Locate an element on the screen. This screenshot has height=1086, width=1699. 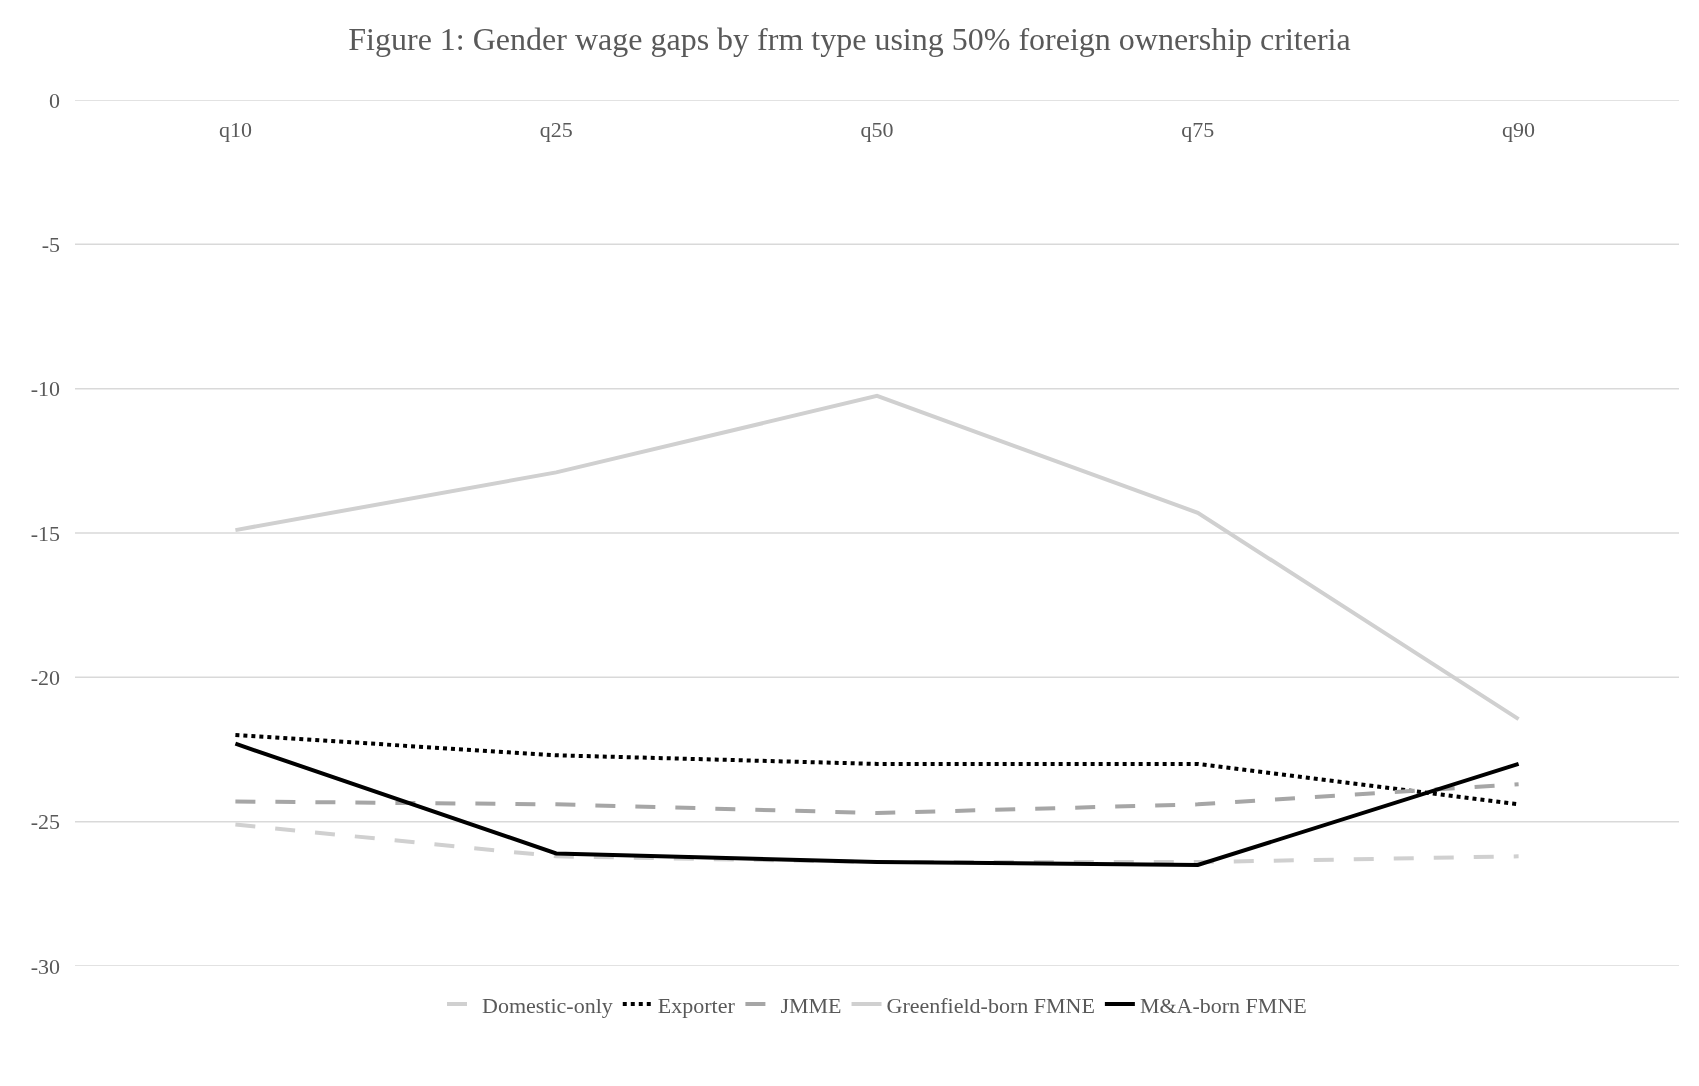
legend-label: JMME is located at coordinates (811, 1005).